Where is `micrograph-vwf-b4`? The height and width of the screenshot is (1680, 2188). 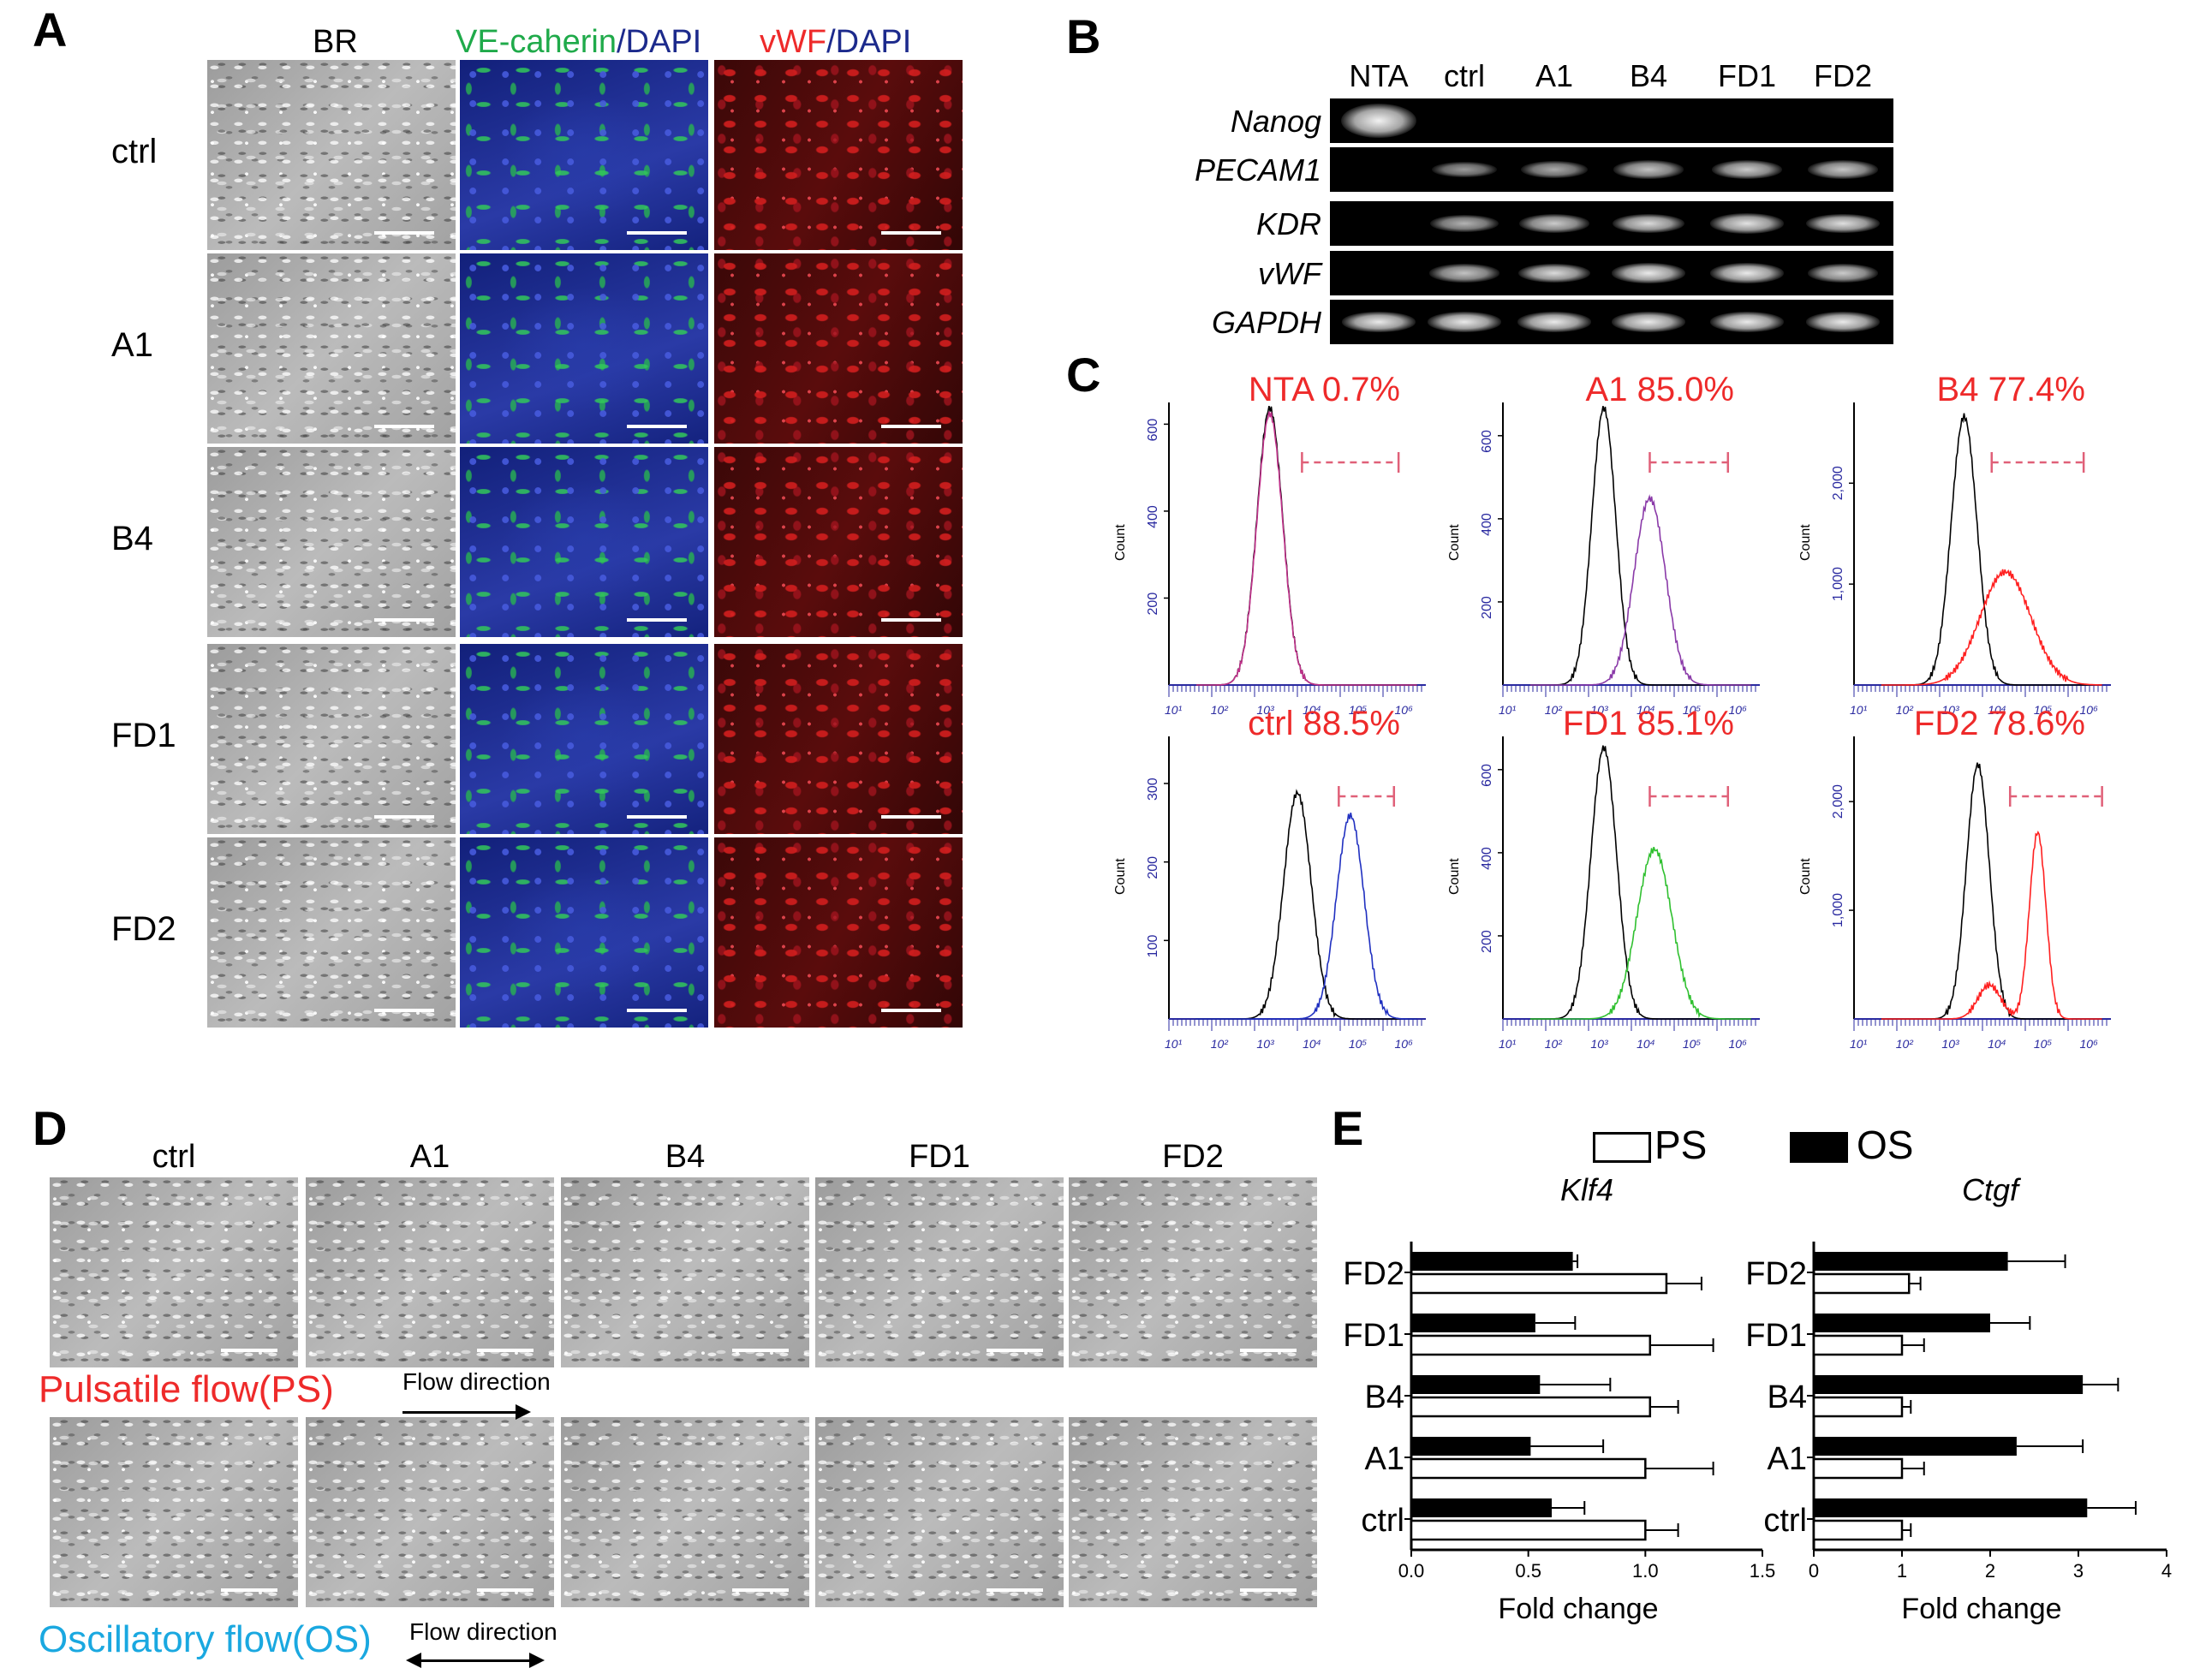 micrograph-vwf-b4 is located at coordinates (838, 542).